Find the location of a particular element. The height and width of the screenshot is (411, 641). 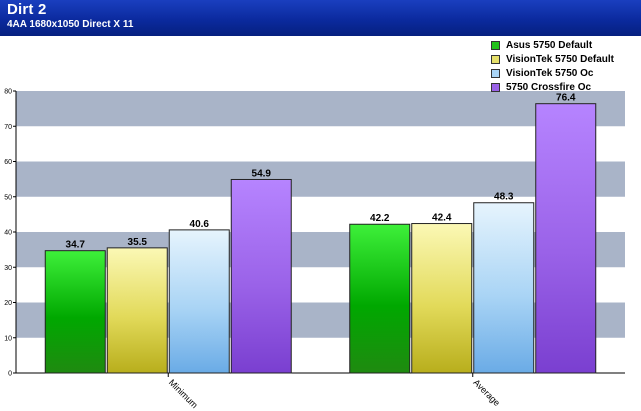

legend-item: Asus 5750 Default is located at coordinates (563, 45).